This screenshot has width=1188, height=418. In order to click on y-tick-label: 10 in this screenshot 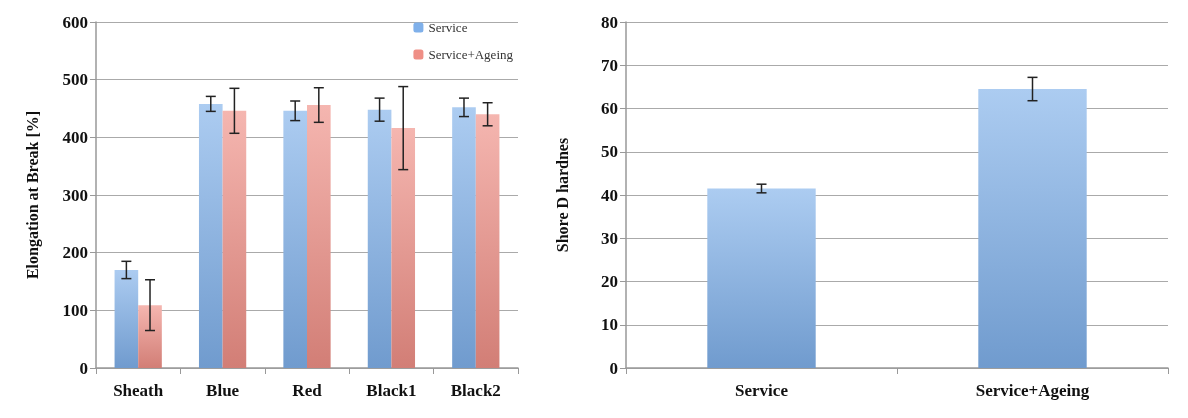, I will do `click(609, 325)`.